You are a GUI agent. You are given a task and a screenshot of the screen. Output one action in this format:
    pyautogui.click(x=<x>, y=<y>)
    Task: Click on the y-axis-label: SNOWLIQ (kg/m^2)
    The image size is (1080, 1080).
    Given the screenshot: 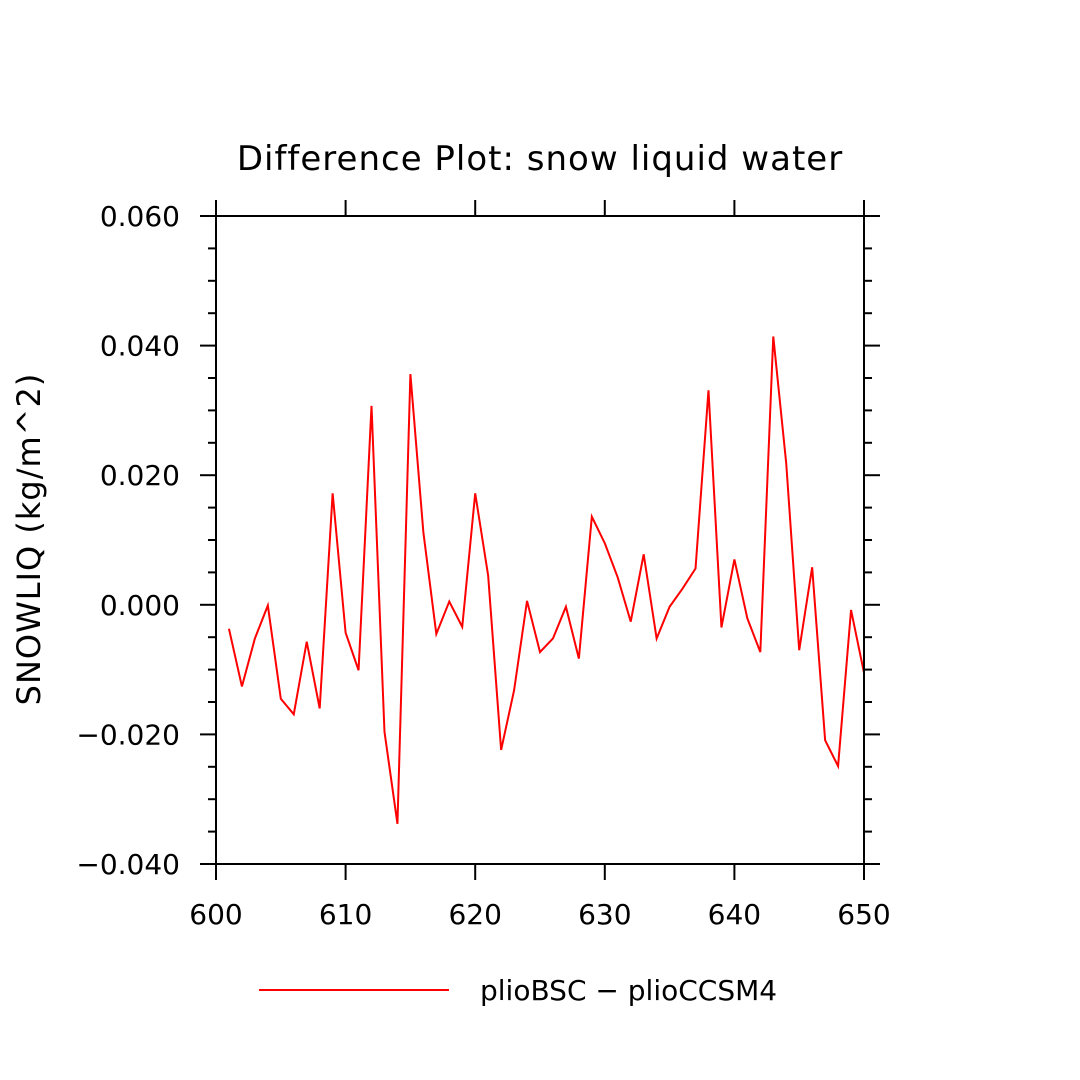 What is the action you would take?
    pyautogui.click(x=29, y=539)
    